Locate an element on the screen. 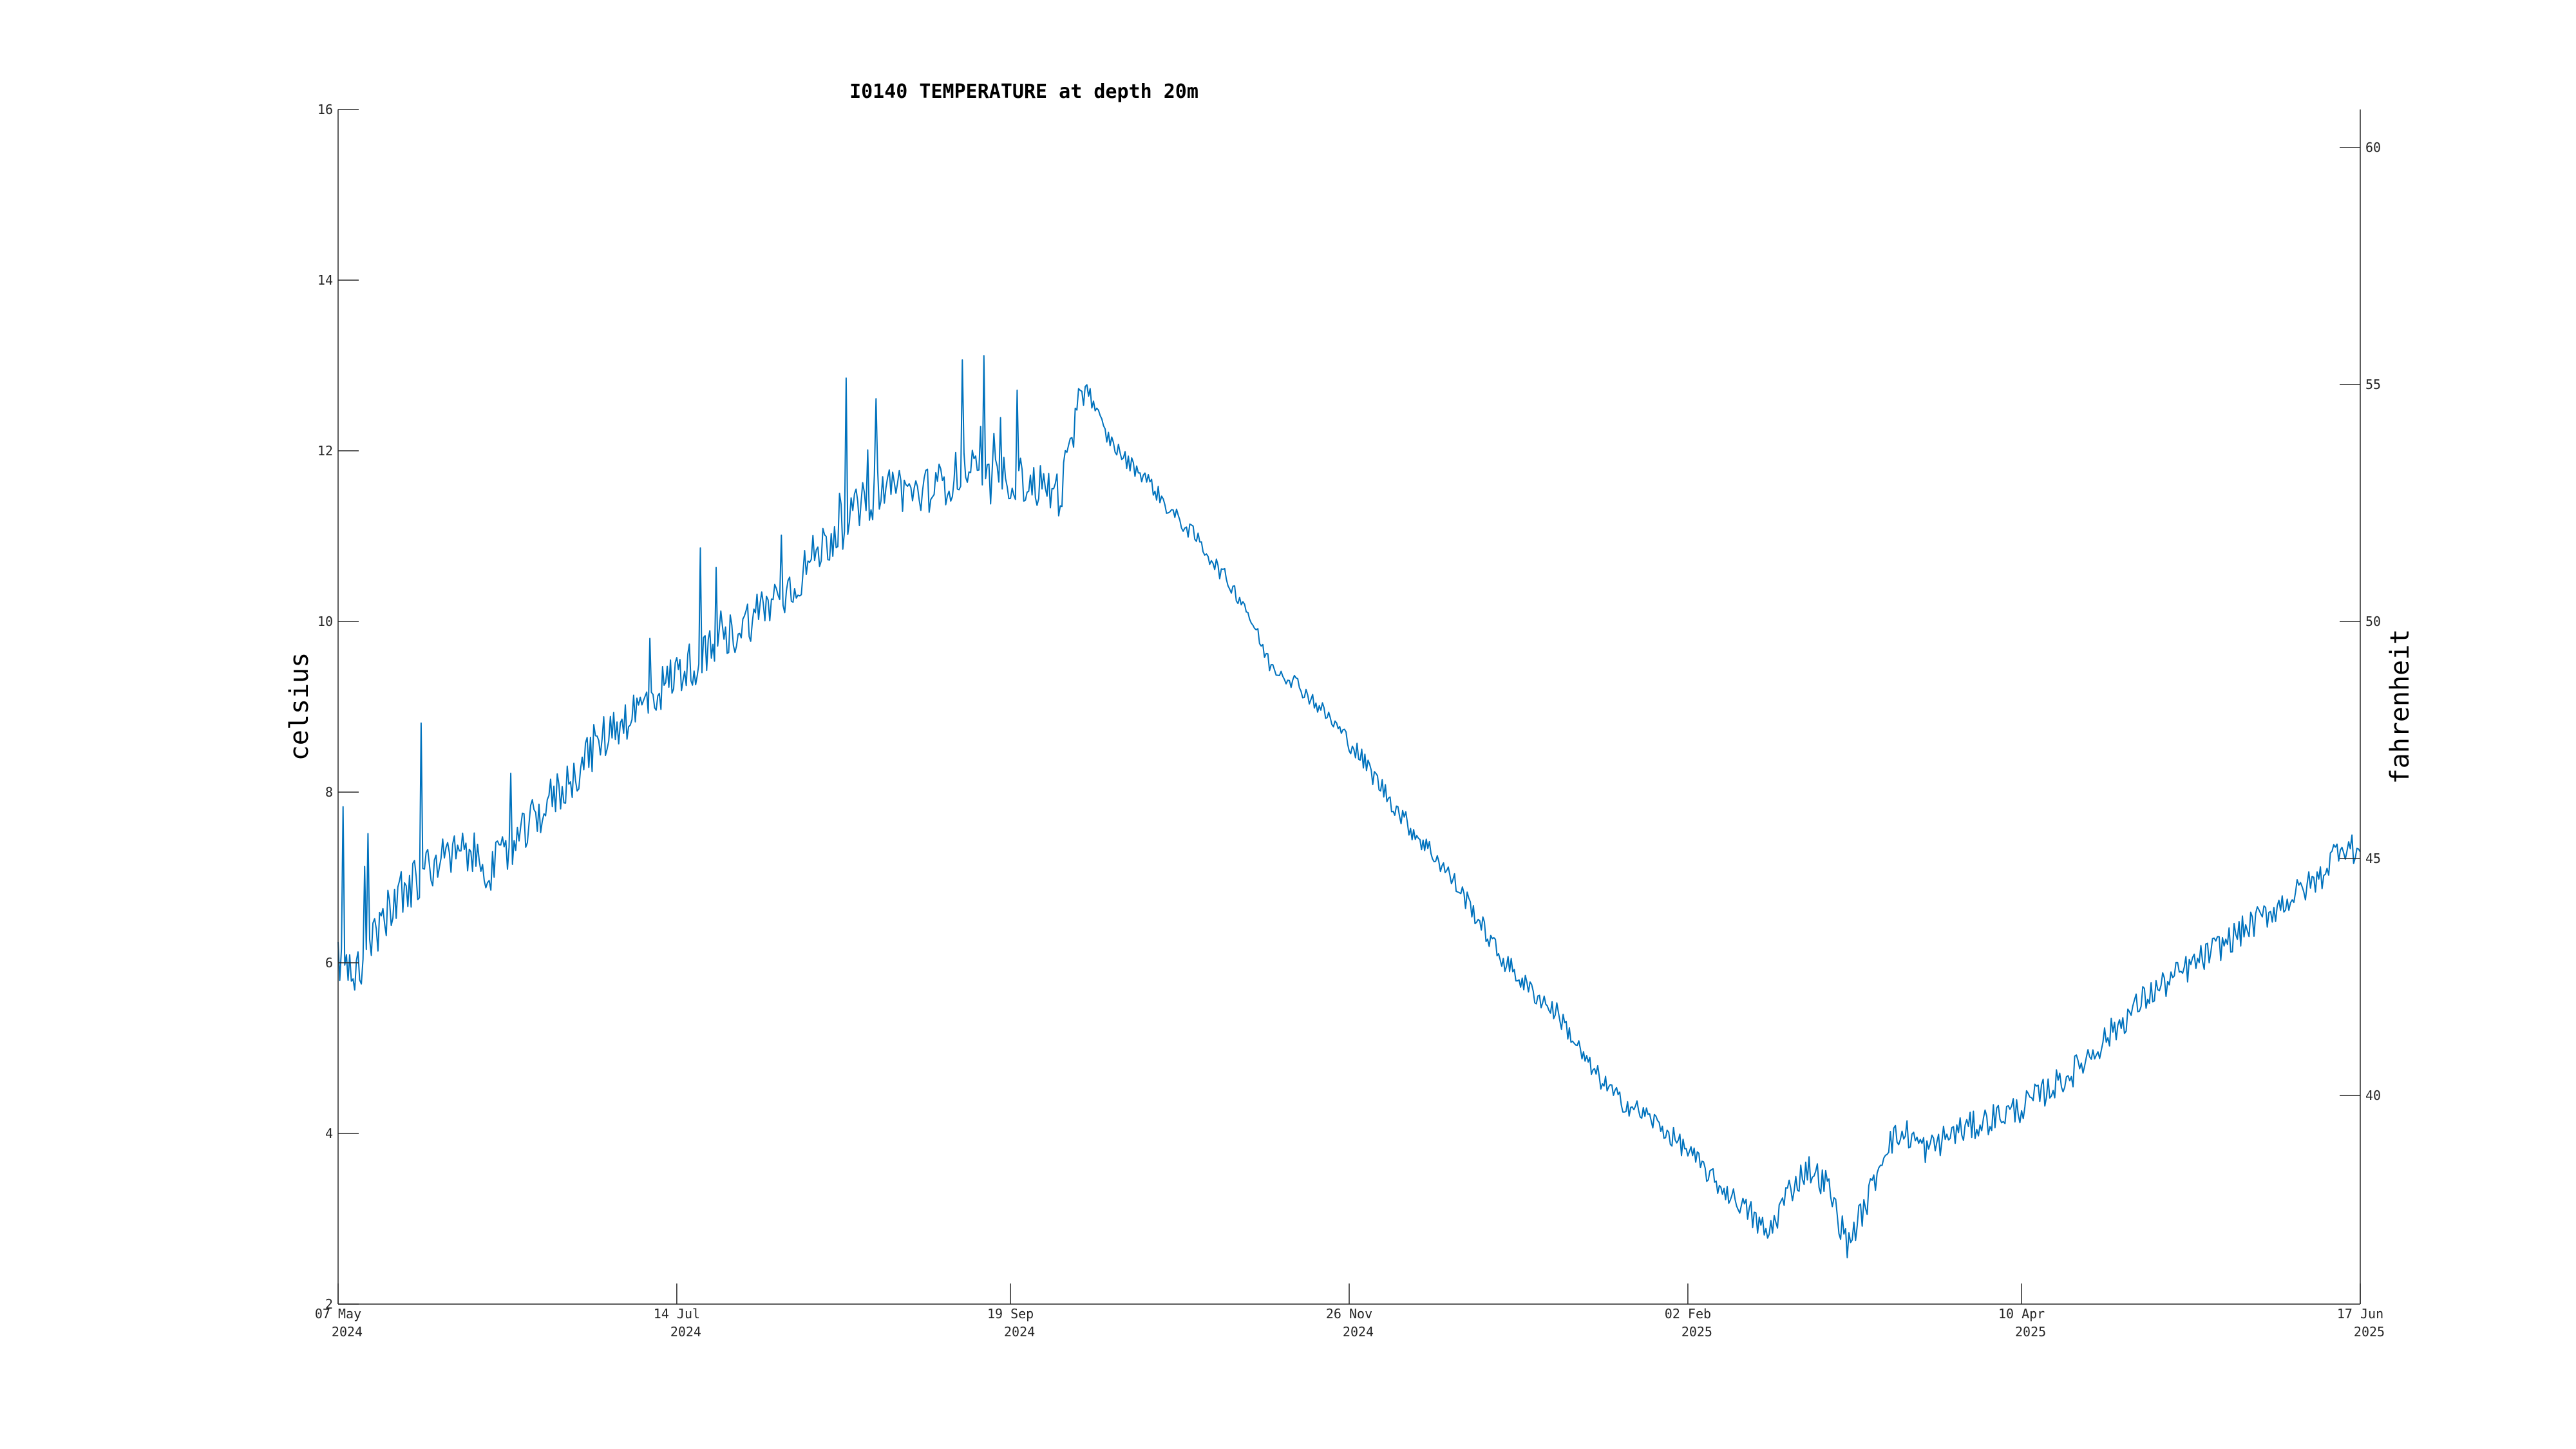 This screenshot has height=1449, width=2576. y2-tick-label: 40 is located at coordinates (2373, 1095).